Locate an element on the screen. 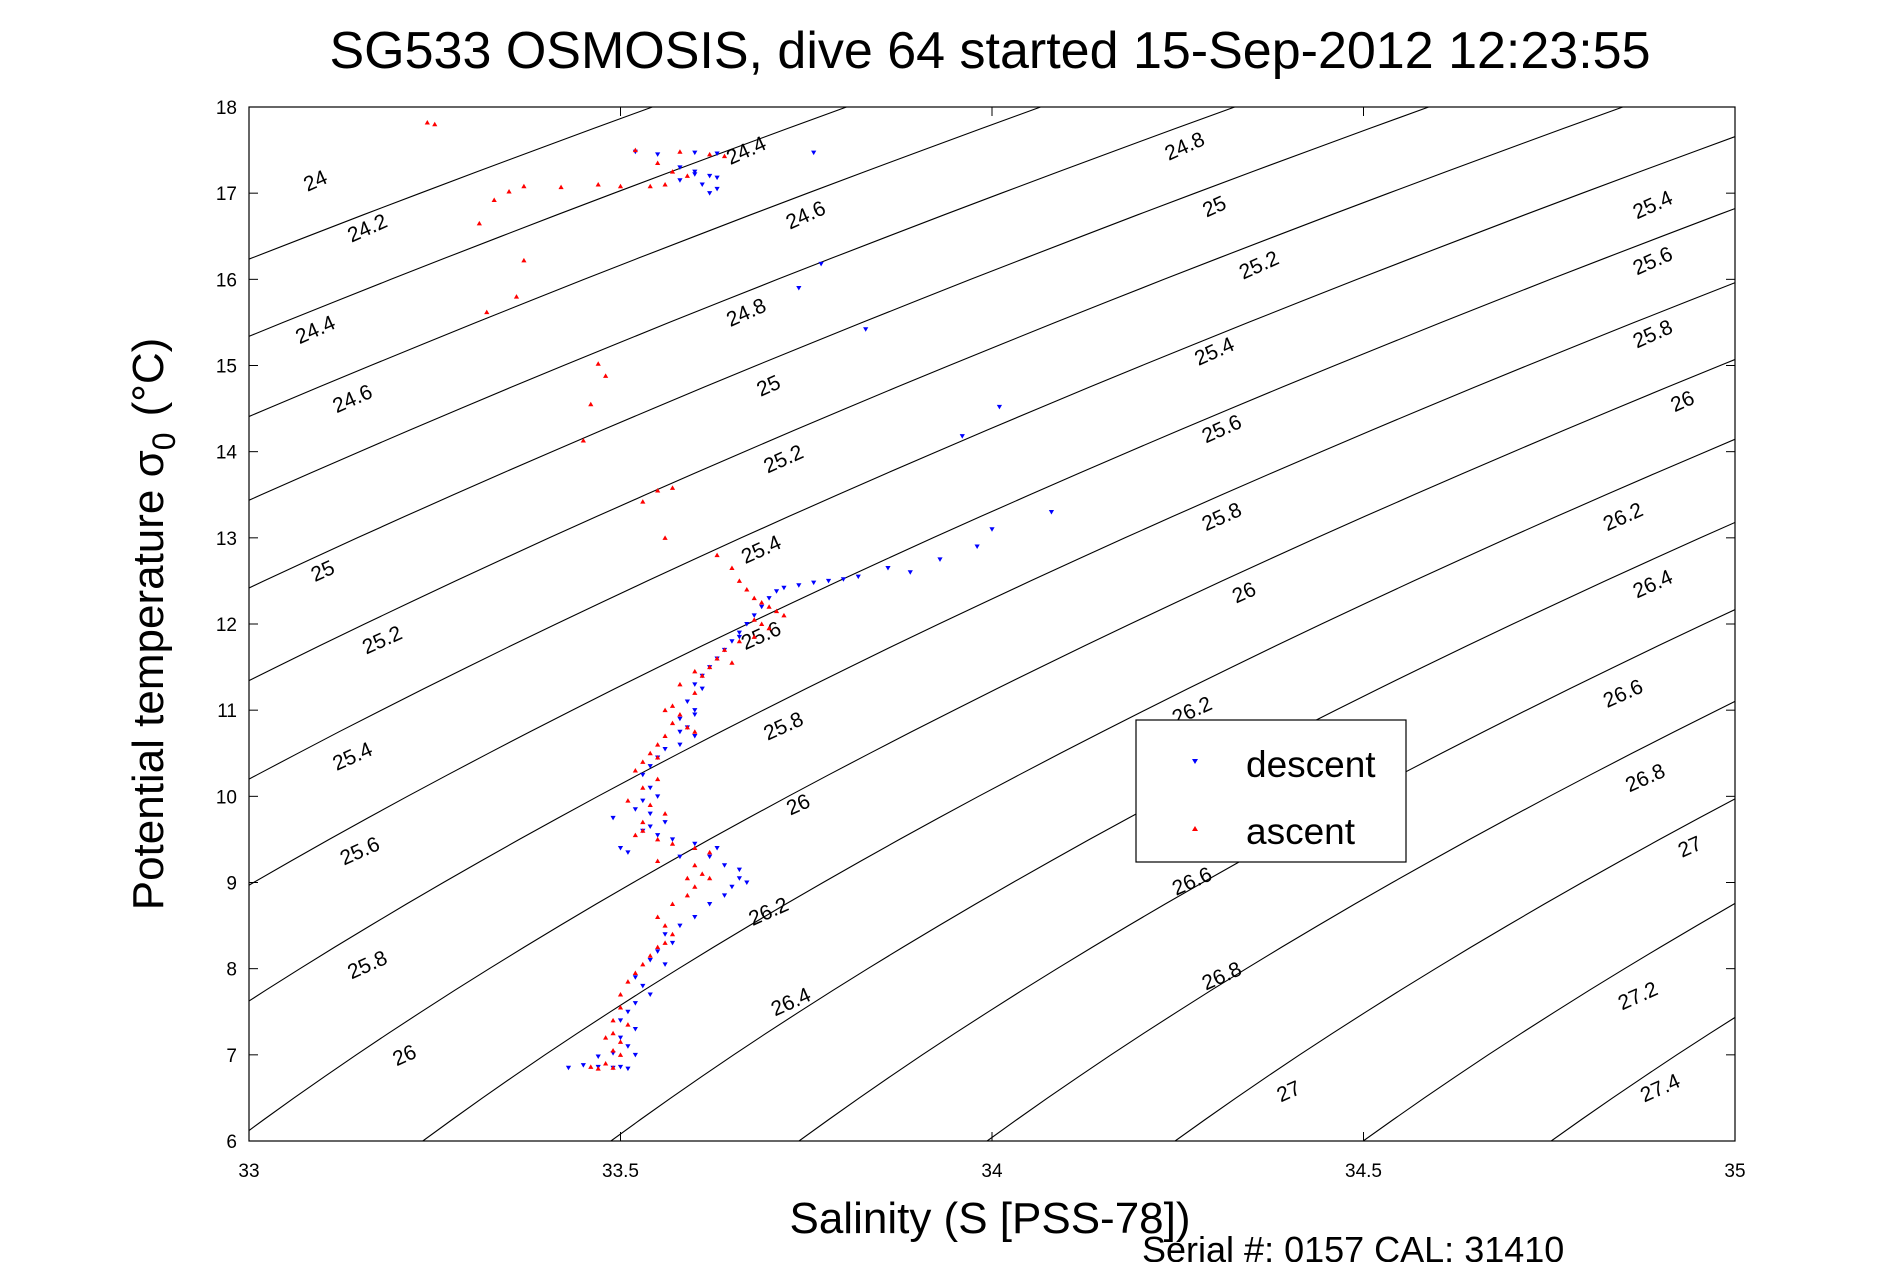 The width and height of the screenshot is (1891, 1262). y-tick-label: 12 is located at coordinates (226, 625).